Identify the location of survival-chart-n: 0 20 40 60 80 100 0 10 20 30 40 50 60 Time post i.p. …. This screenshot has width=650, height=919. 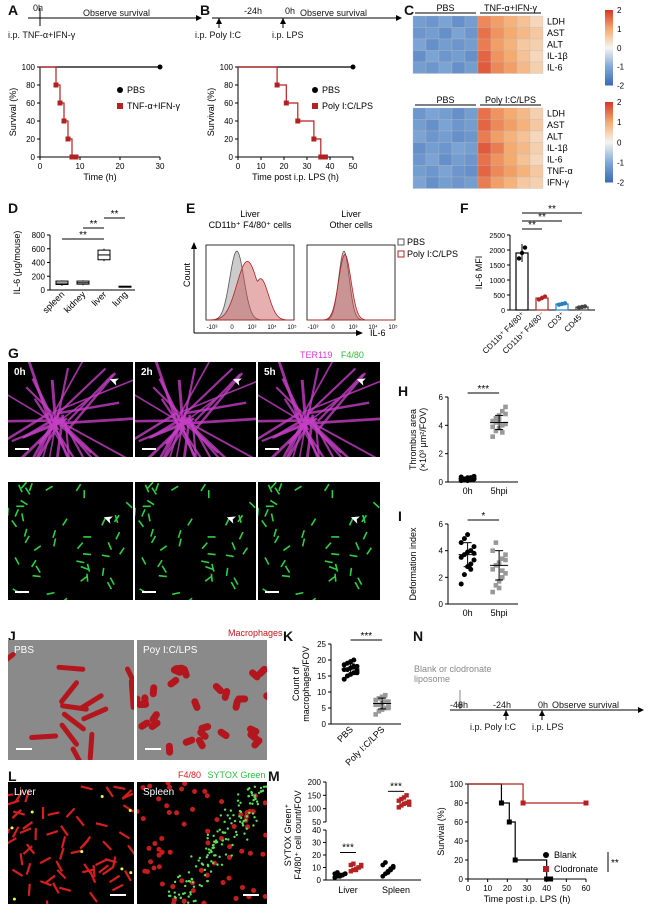
(527, 842).